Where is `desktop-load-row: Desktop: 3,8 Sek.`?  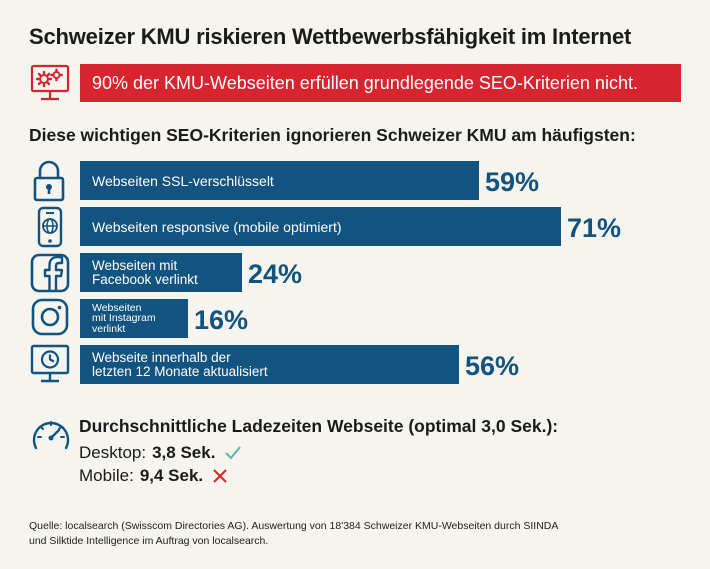
desktop-load-row: Desktop: 3,8 Sek. is located at coordinates (160, 453).